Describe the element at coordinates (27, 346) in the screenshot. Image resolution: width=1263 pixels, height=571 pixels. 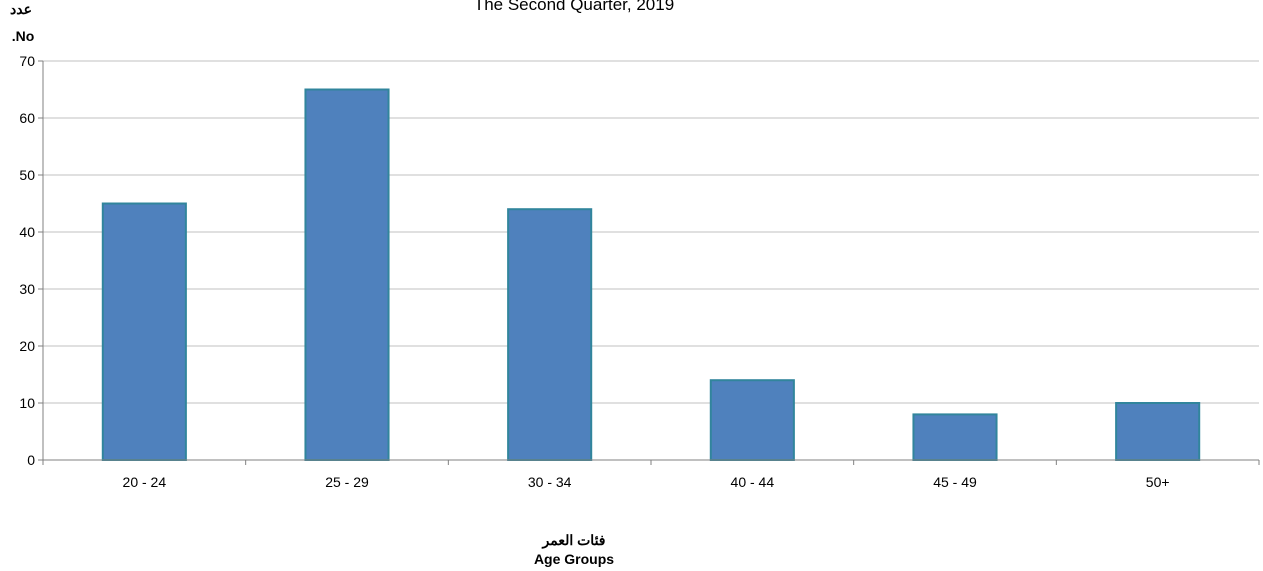
I see `y-tick-label: 20` at that location.